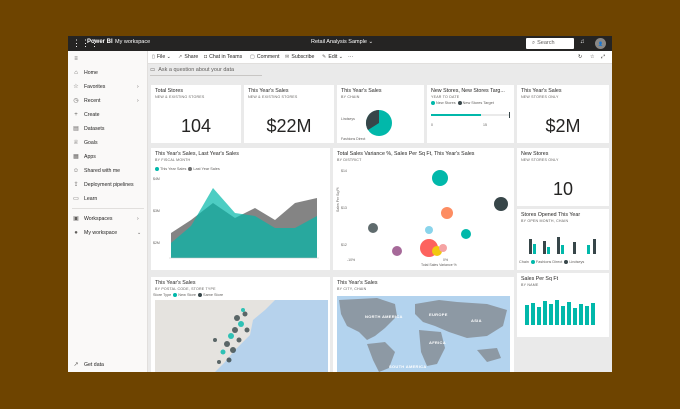 This screenshot has height=409, width=680. Describe the element at coordinates (582, 42) in the screenshot. I see `notification-icon: ♫` at that location.